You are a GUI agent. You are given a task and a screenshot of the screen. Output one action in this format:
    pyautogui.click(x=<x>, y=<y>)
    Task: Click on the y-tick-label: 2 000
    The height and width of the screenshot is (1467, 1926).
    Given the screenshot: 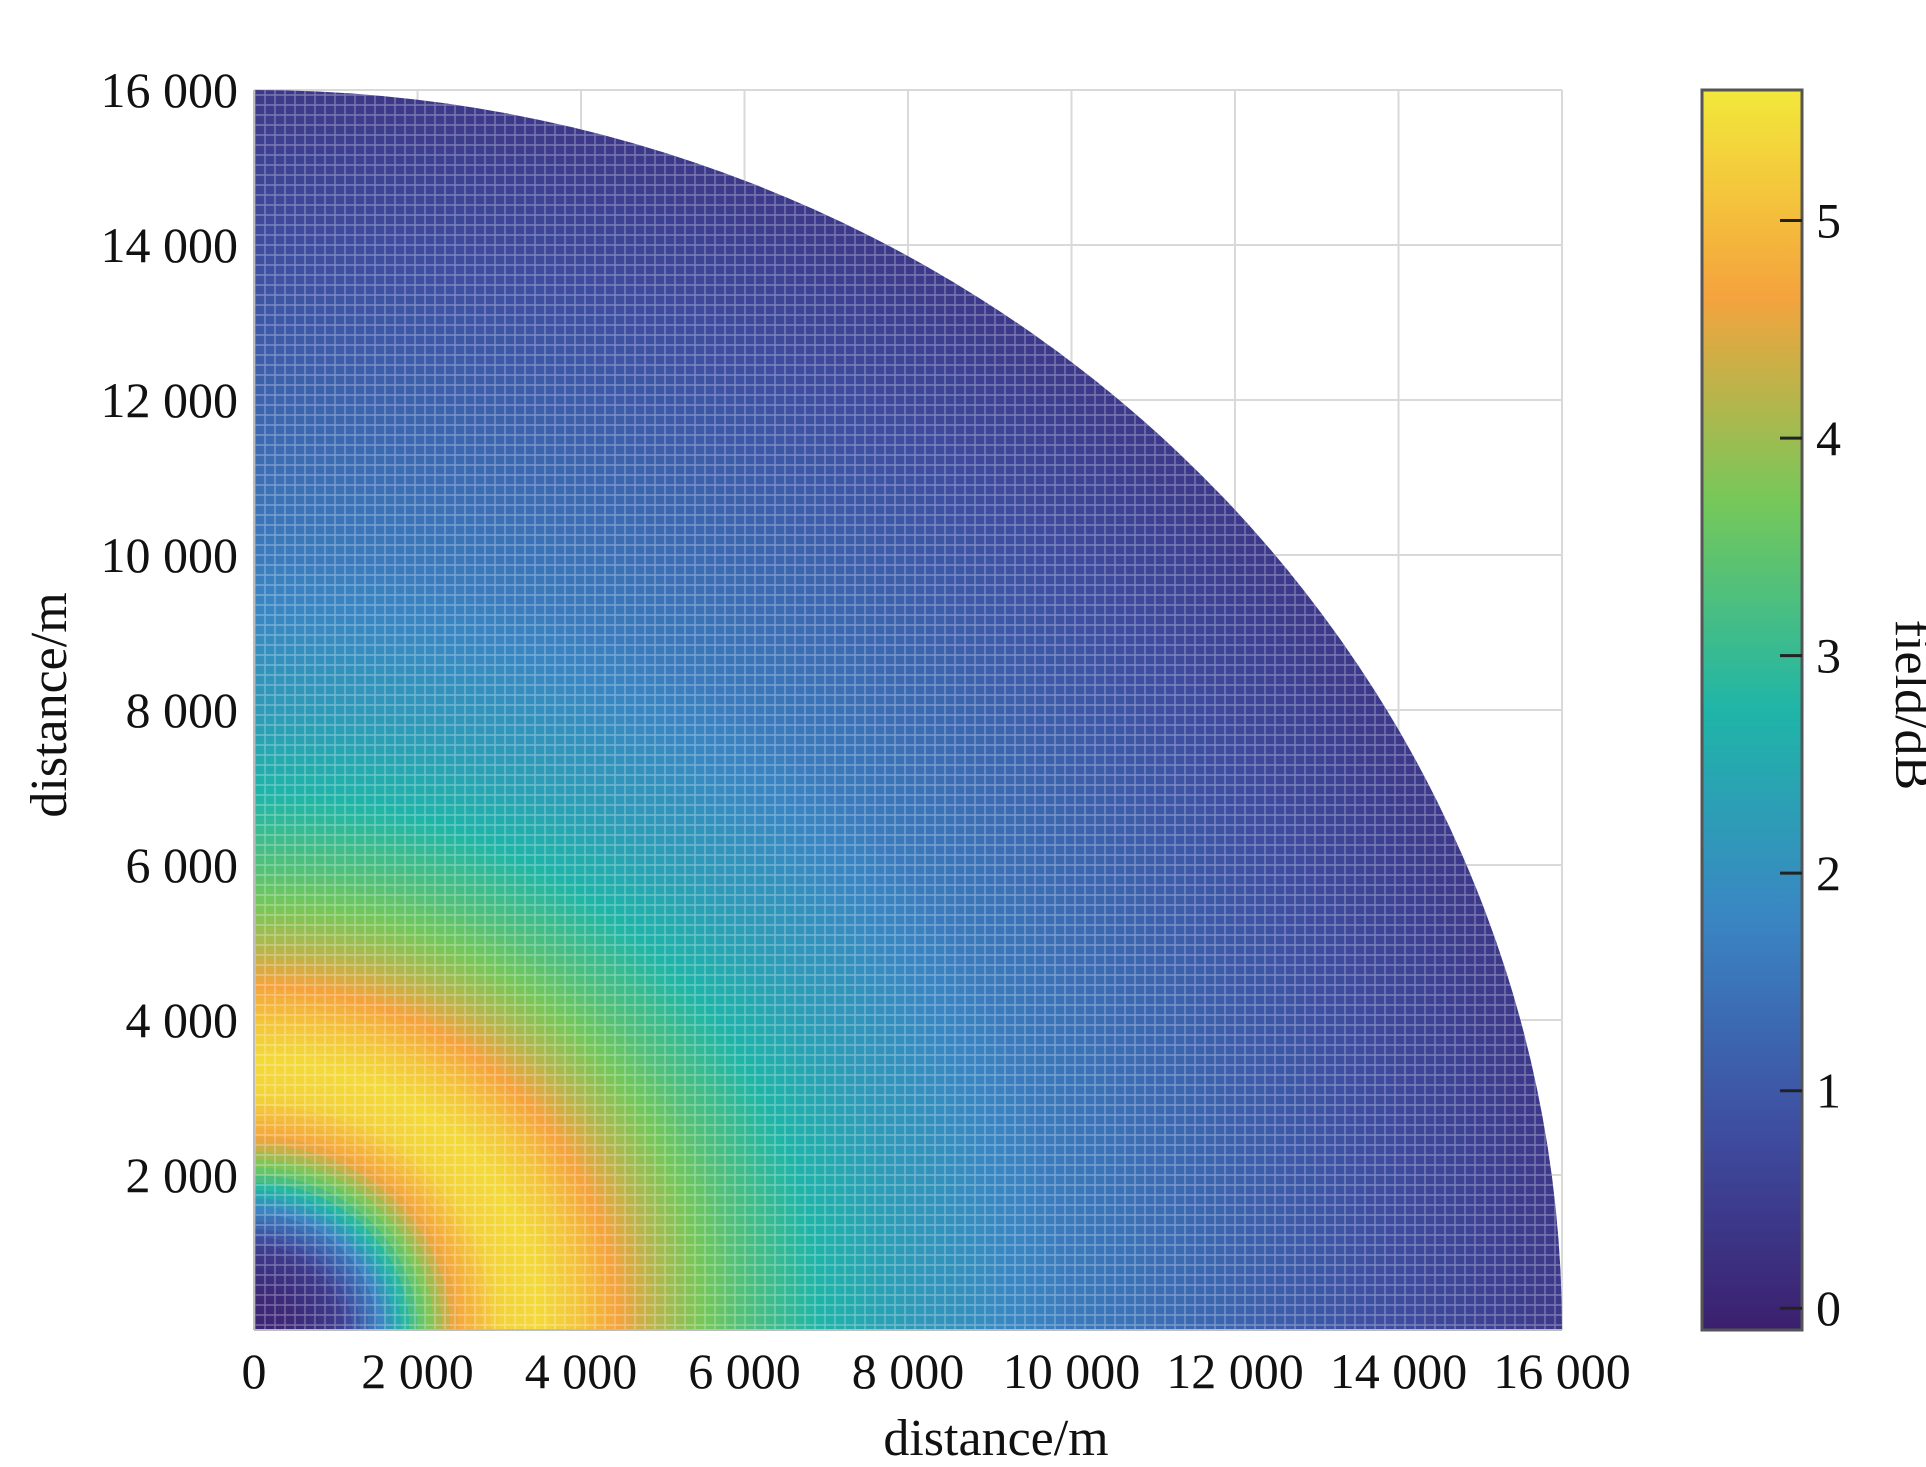 What is the action you would take?
    pyautogui.click(x=182, y=1175)
    